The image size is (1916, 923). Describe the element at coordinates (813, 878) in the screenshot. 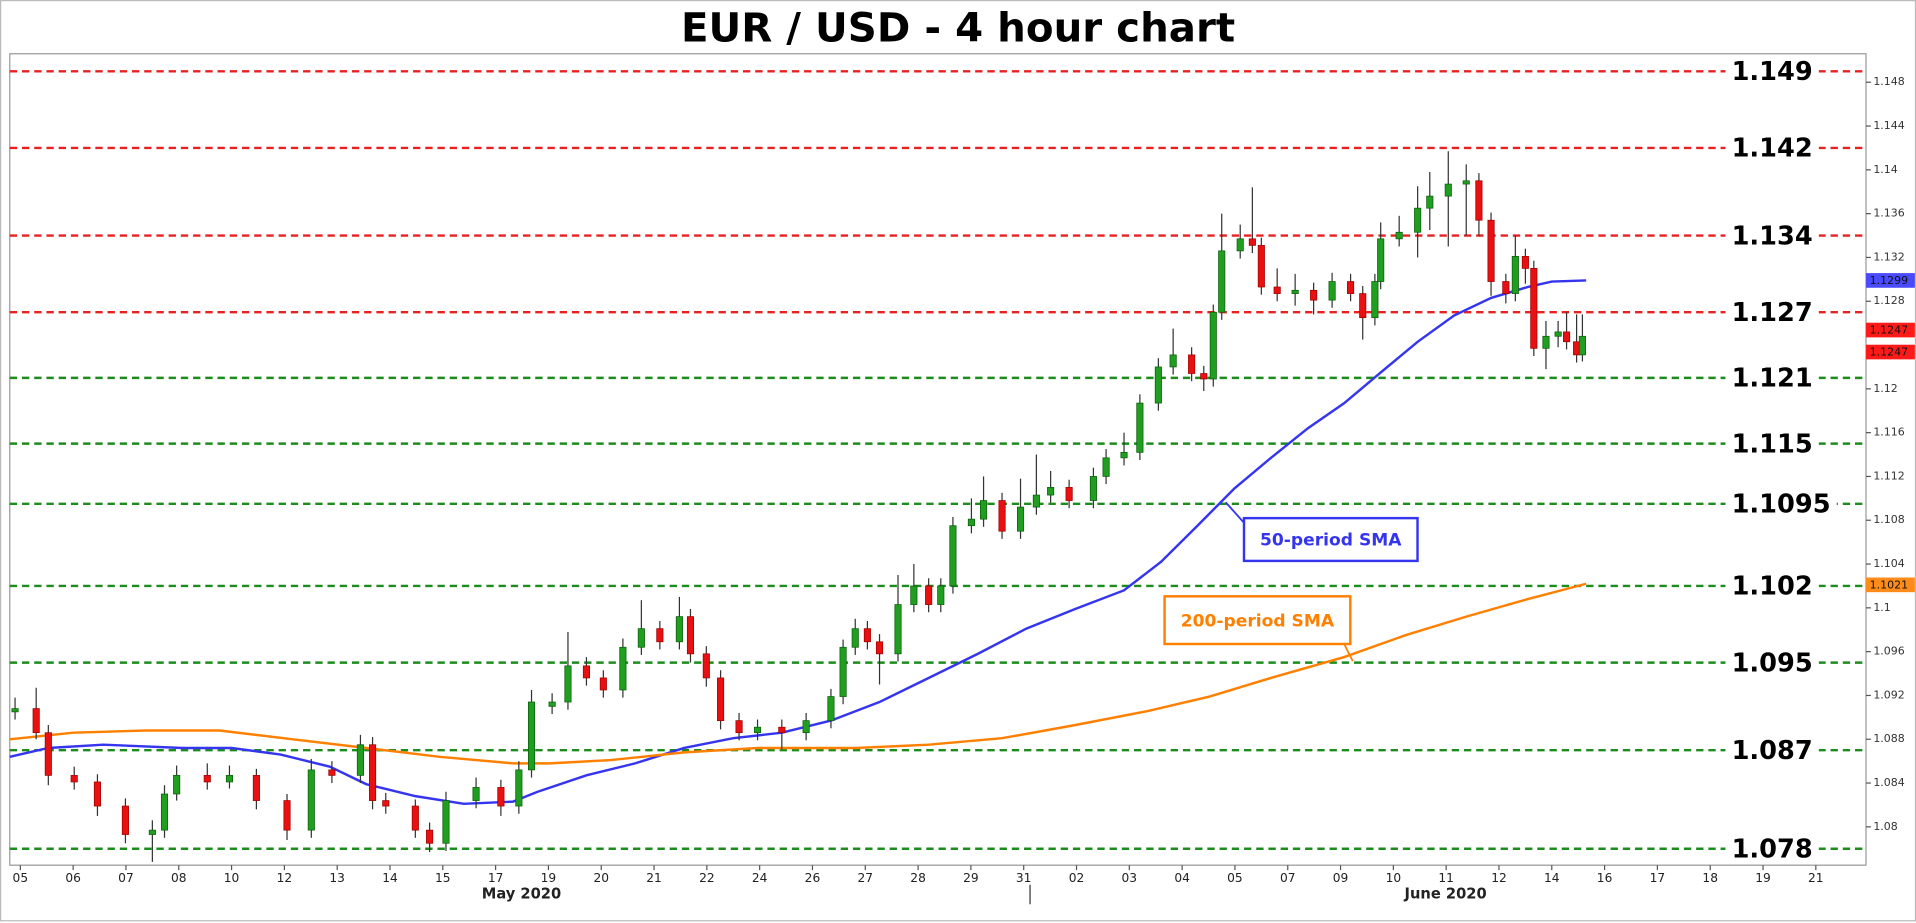

I see `x-tick-label: 26` at that location.